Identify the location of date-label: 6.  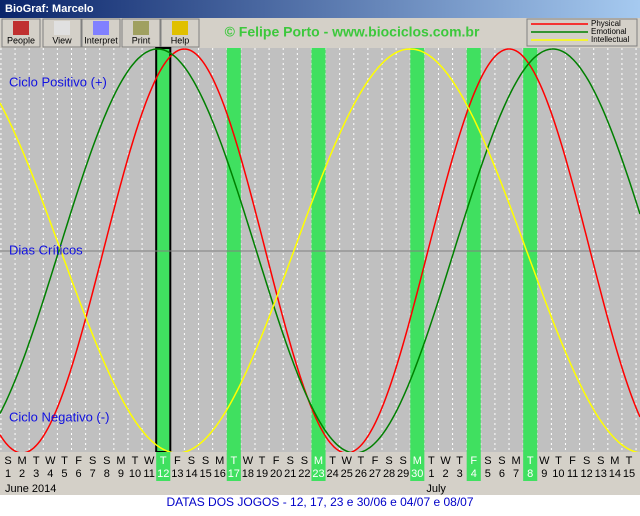
(502, 474).